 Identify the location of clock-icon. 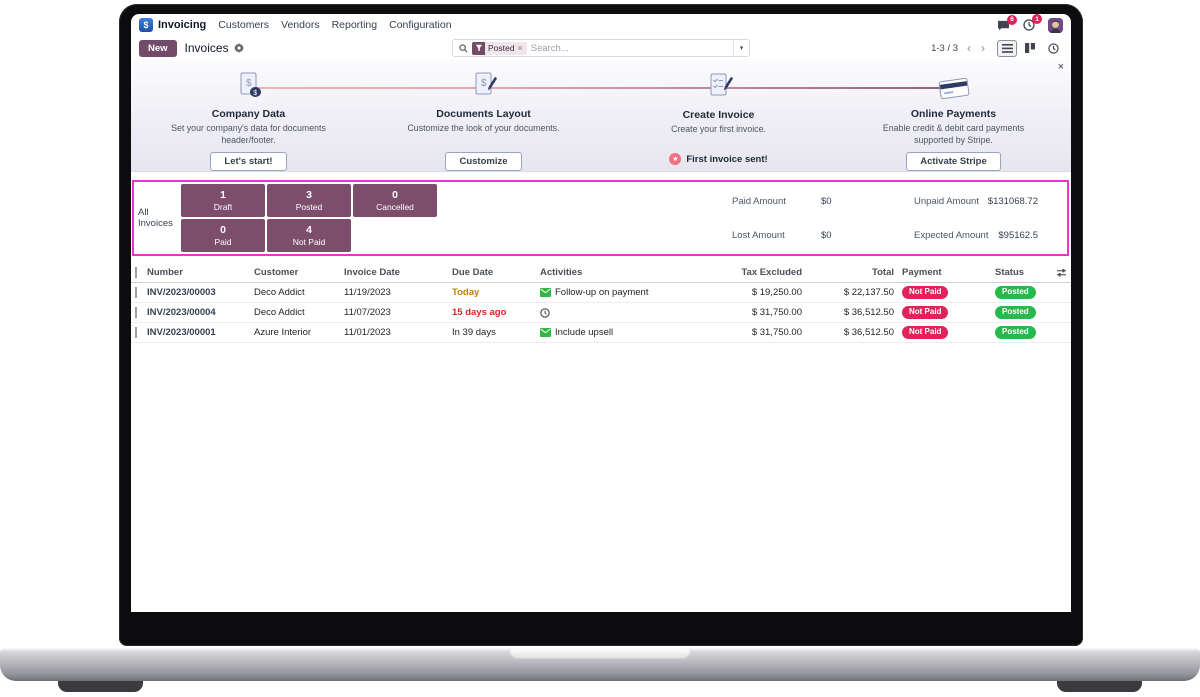
(1029, 25).